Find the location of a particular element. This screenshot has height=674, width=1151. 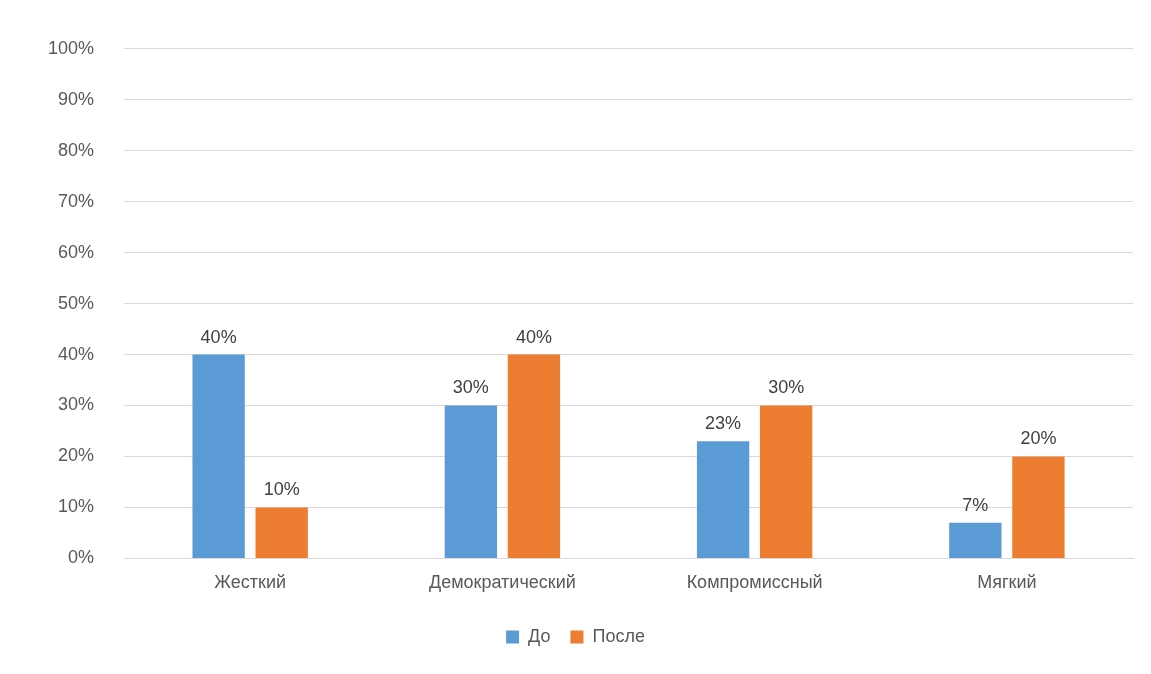

y-tick-label: 0% is located at coordinates (81, 557).